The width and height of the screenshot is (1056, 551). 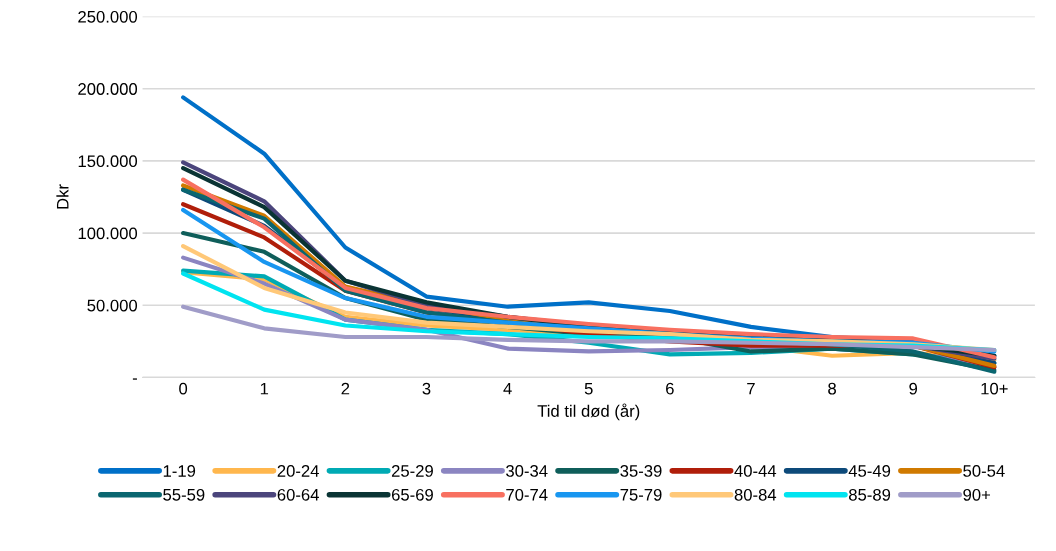 What do you see at coordinates (751, 388) in the screenshot?
I see `x-tick-label: 7` at bounding box center [751, 388].